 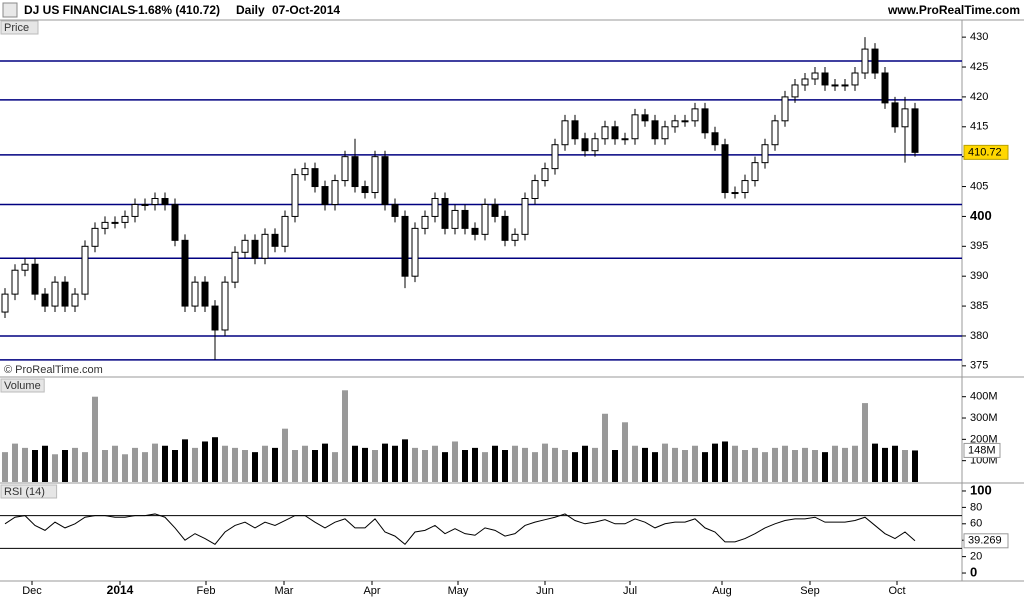 I want to click on x-tick-label: Apr, so click(x=371, y=591).